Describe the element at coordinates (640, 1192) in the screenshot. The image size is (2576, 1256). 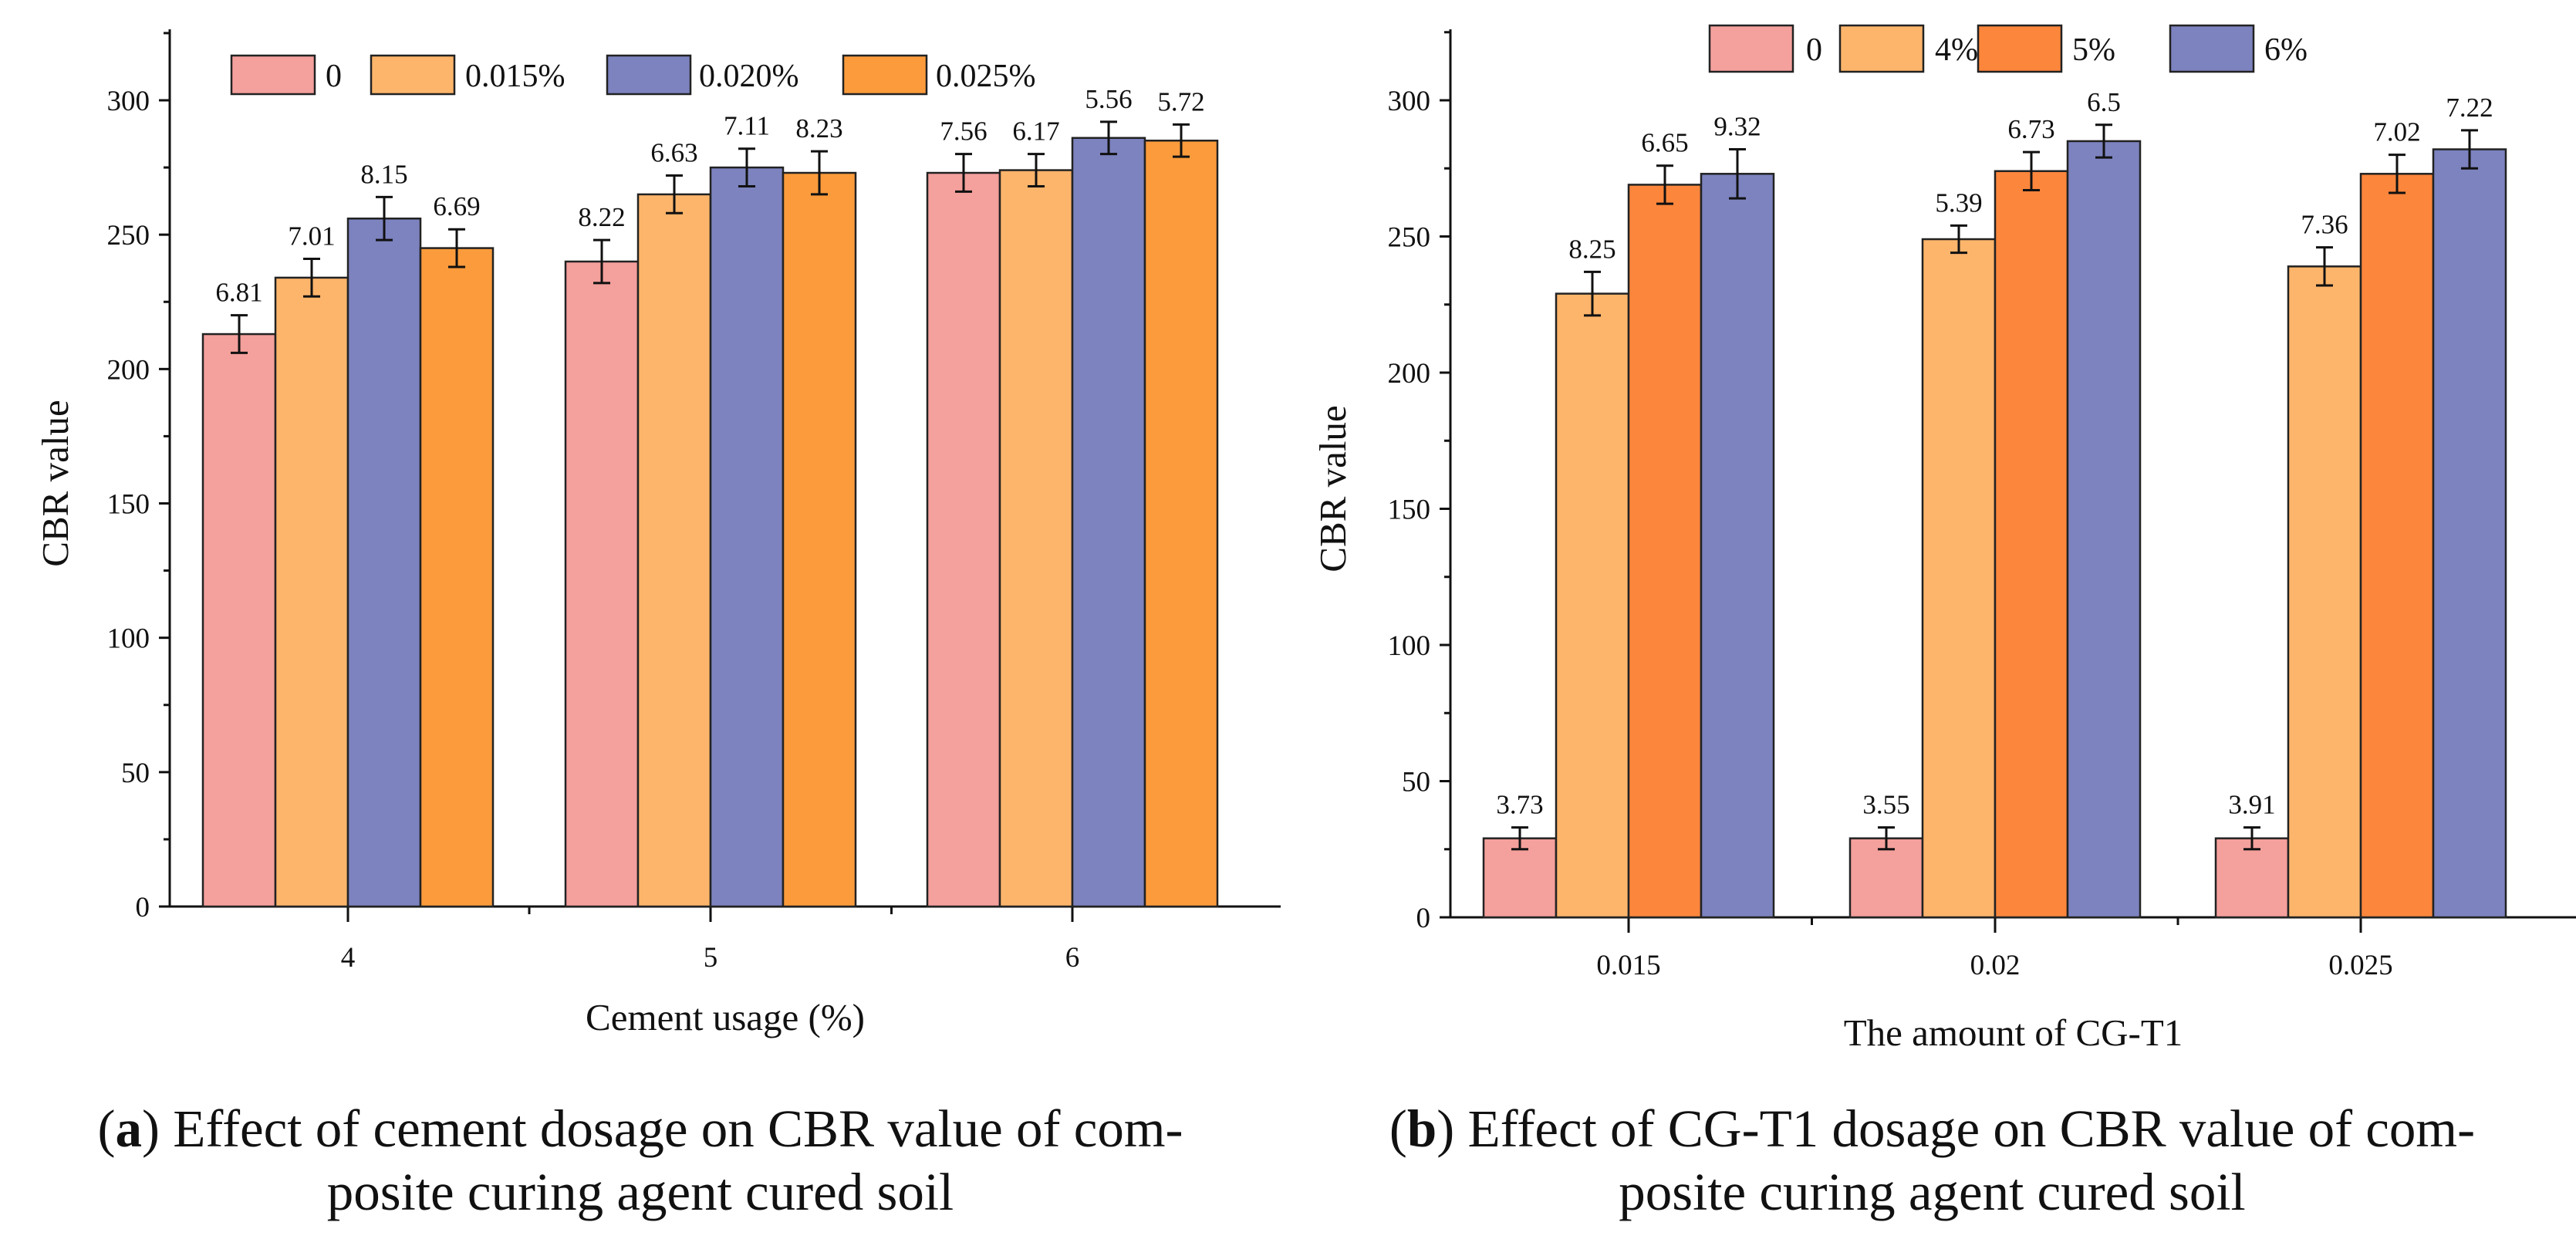
I see `caption-a-line2: posite curing agent cured soil` at that location.